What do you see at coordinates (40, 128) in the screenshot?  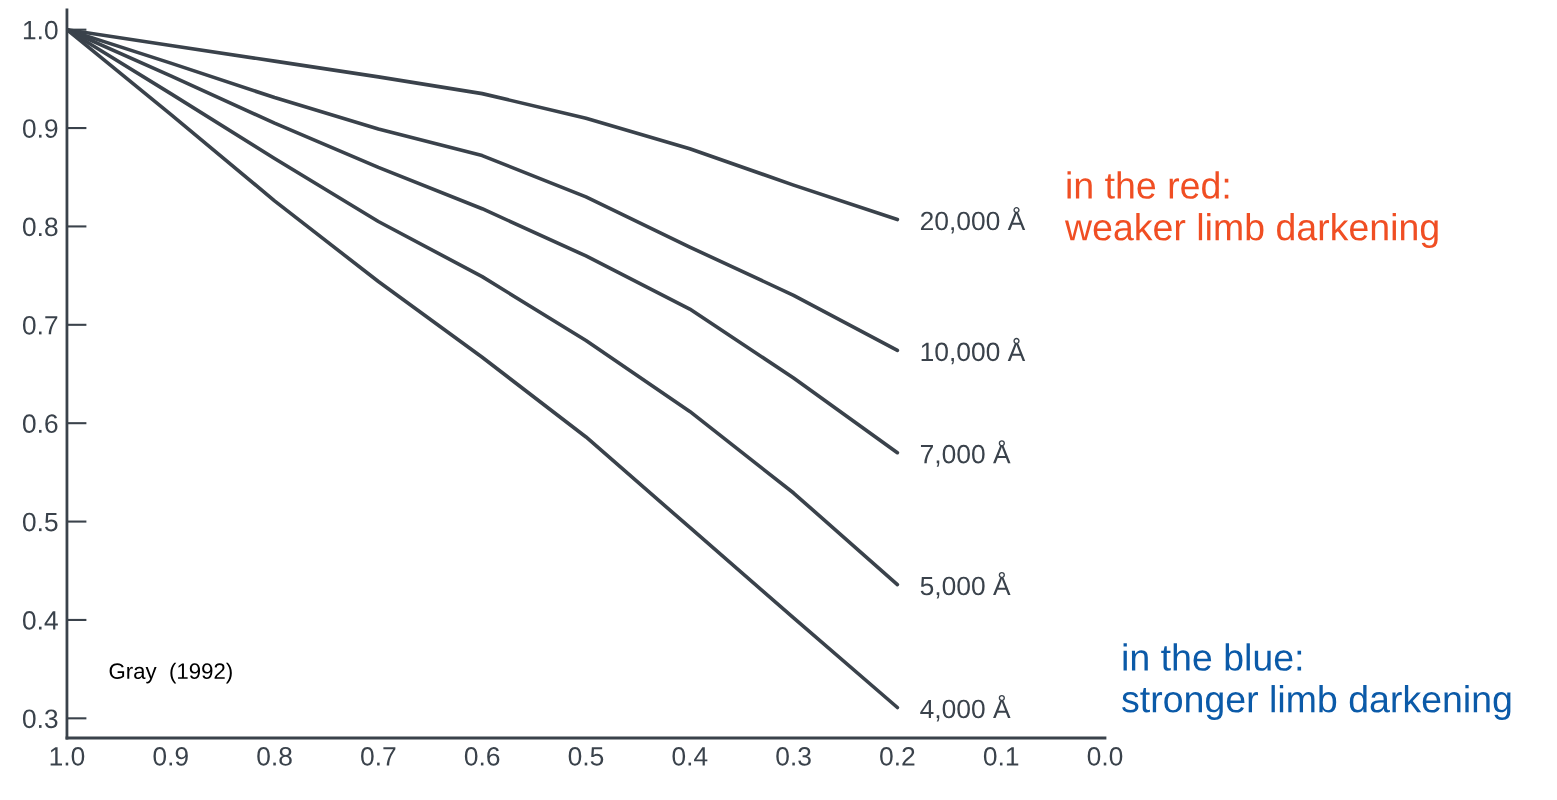 I see `y-tick-label: 0.9` at bounding box center [40, 128].